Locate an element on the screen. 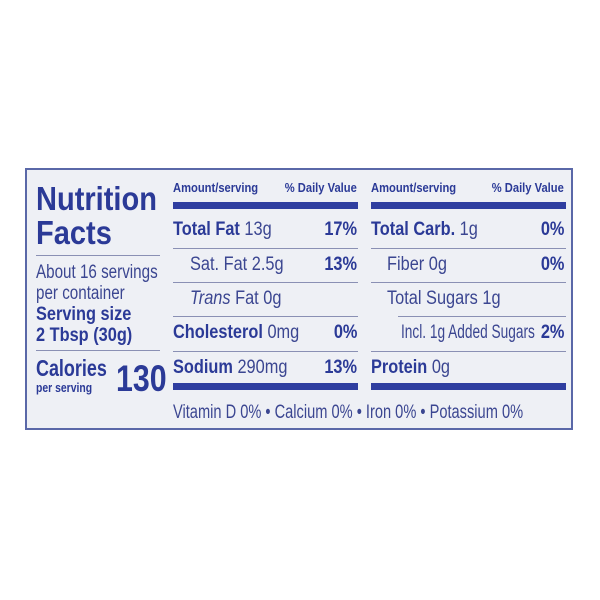 Image resolution: width=600 pixels, height=600 pixels. title-nutrition: Nutrition is located at coordinates (96, 198).